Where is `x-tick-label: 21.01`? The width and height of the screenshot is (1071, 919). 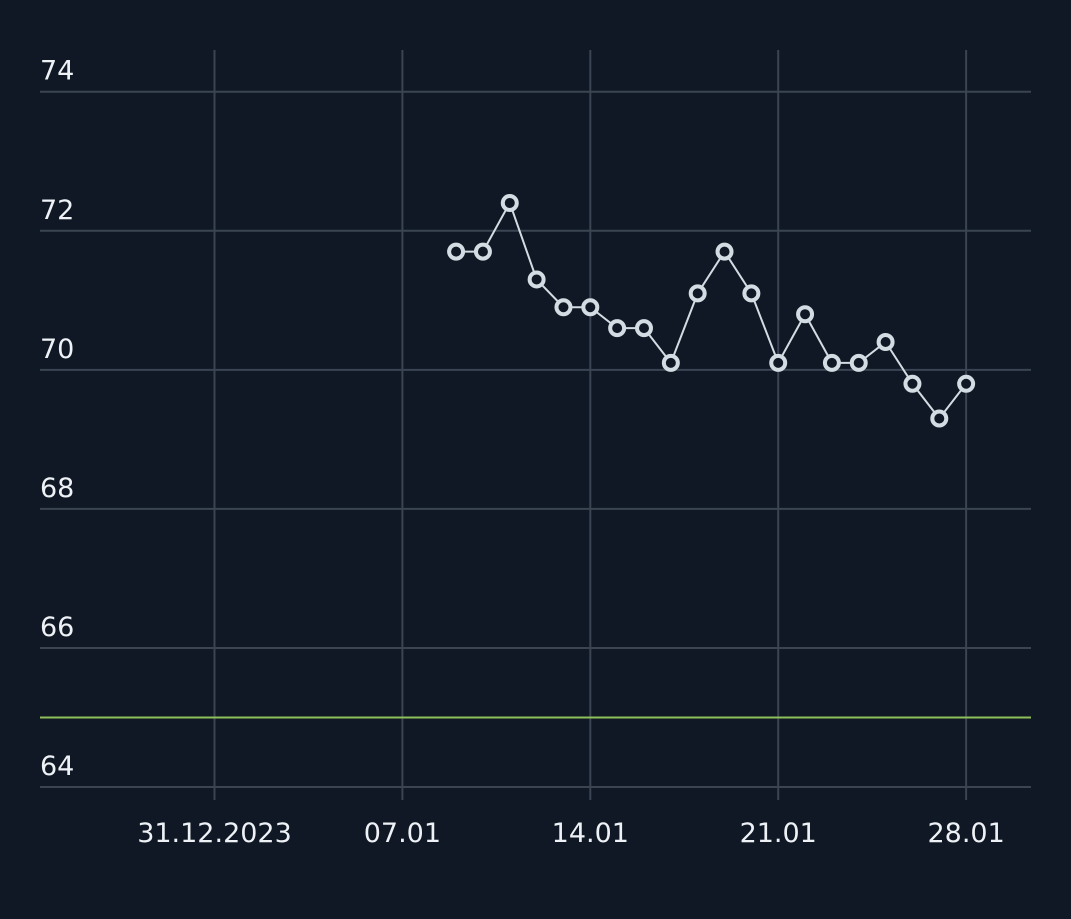 x-tick-label: 21.01 is located at coordinates (778, 833).